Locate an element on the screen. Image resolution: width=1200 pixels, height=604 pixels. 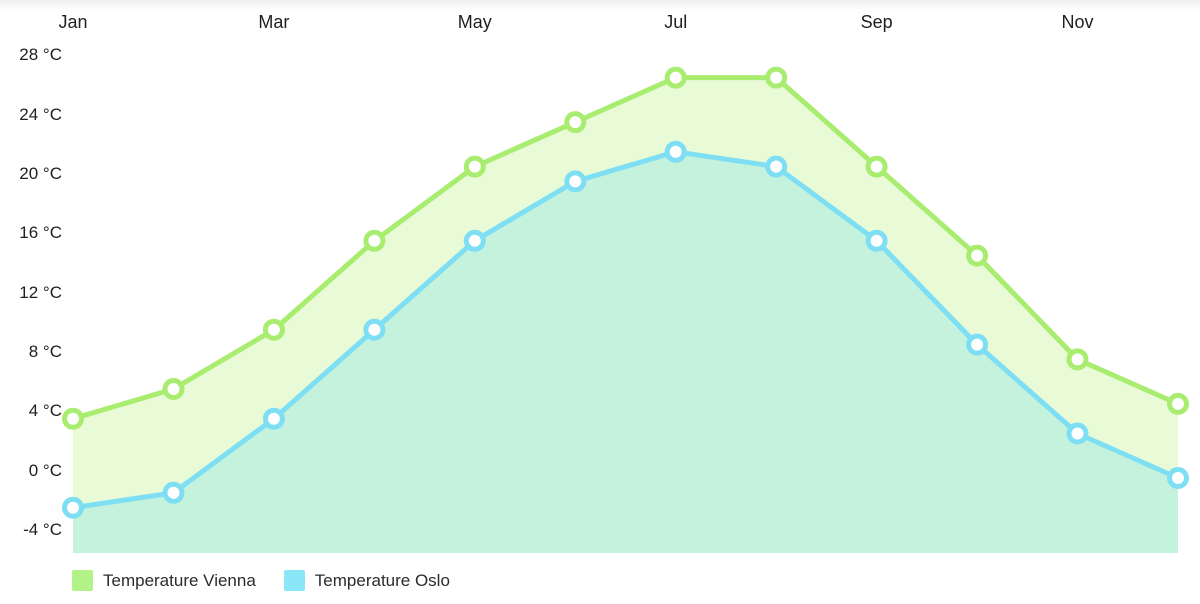
y-axis-tick-28: 28 °C is located at coordinates (40, 55).